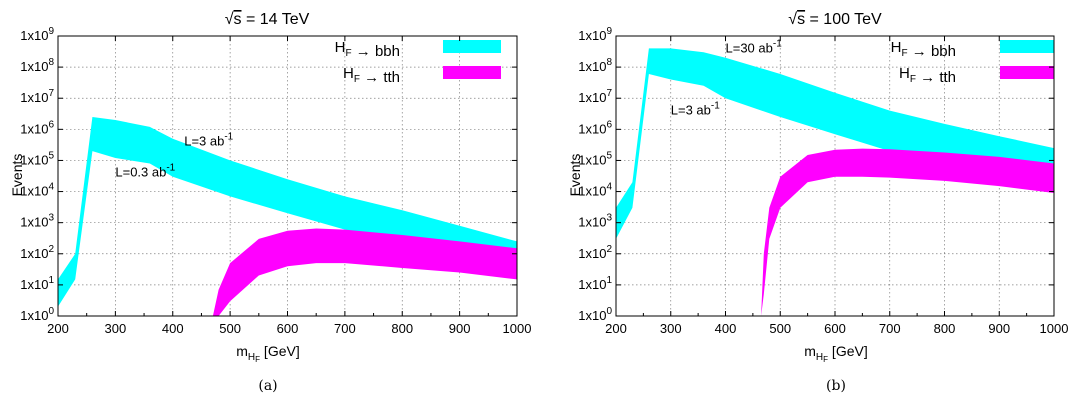  Describe the element at coordinates (836, 386) in the screenshot. I see `caption-b: (b)` at that location.